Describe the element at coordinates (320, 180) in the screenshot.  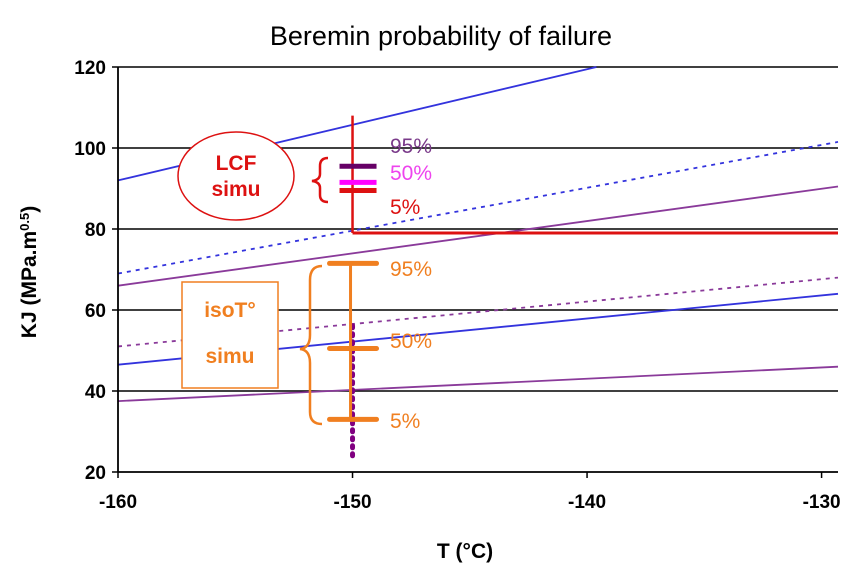
I see `lcf-brace` at that location.